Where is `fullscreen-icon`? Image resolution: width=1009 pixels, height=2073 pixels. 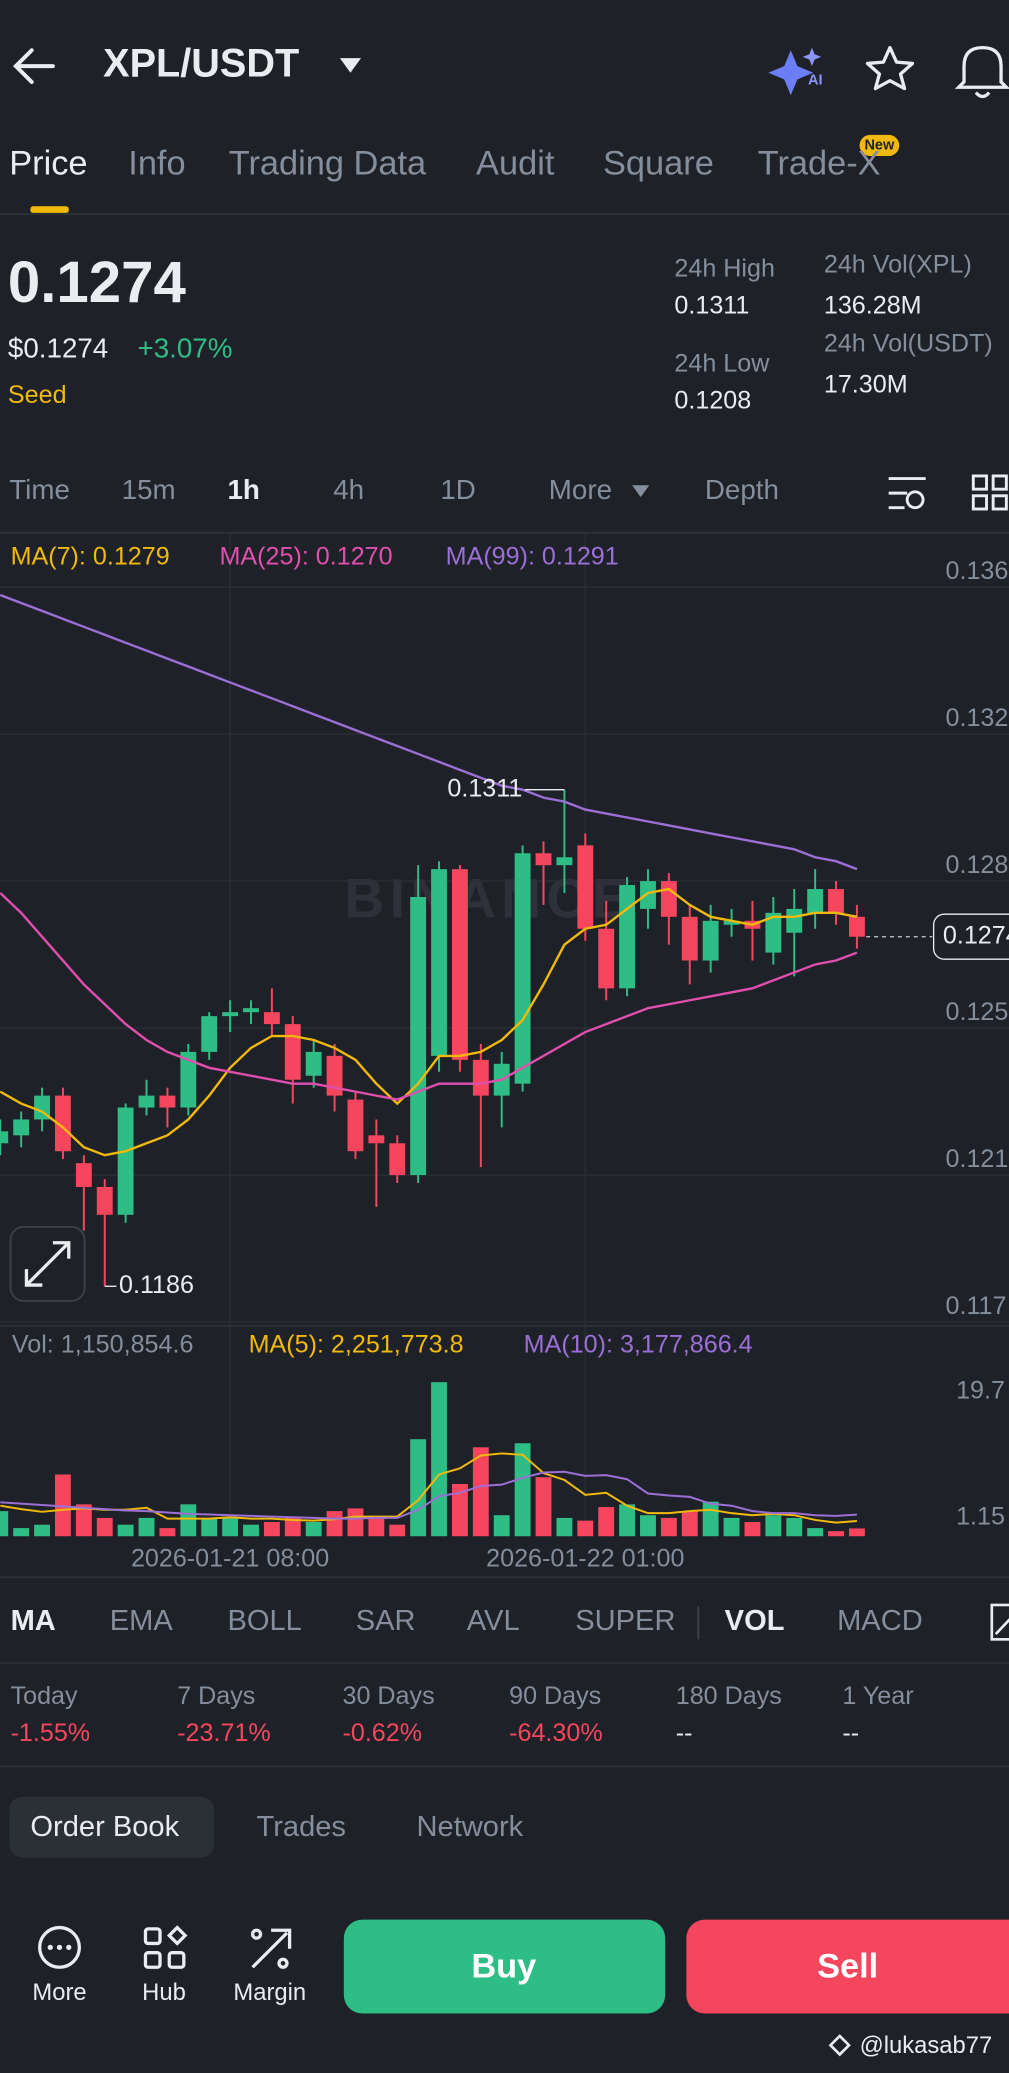 fullscreen-icon is located at coordinates (999, 1622).